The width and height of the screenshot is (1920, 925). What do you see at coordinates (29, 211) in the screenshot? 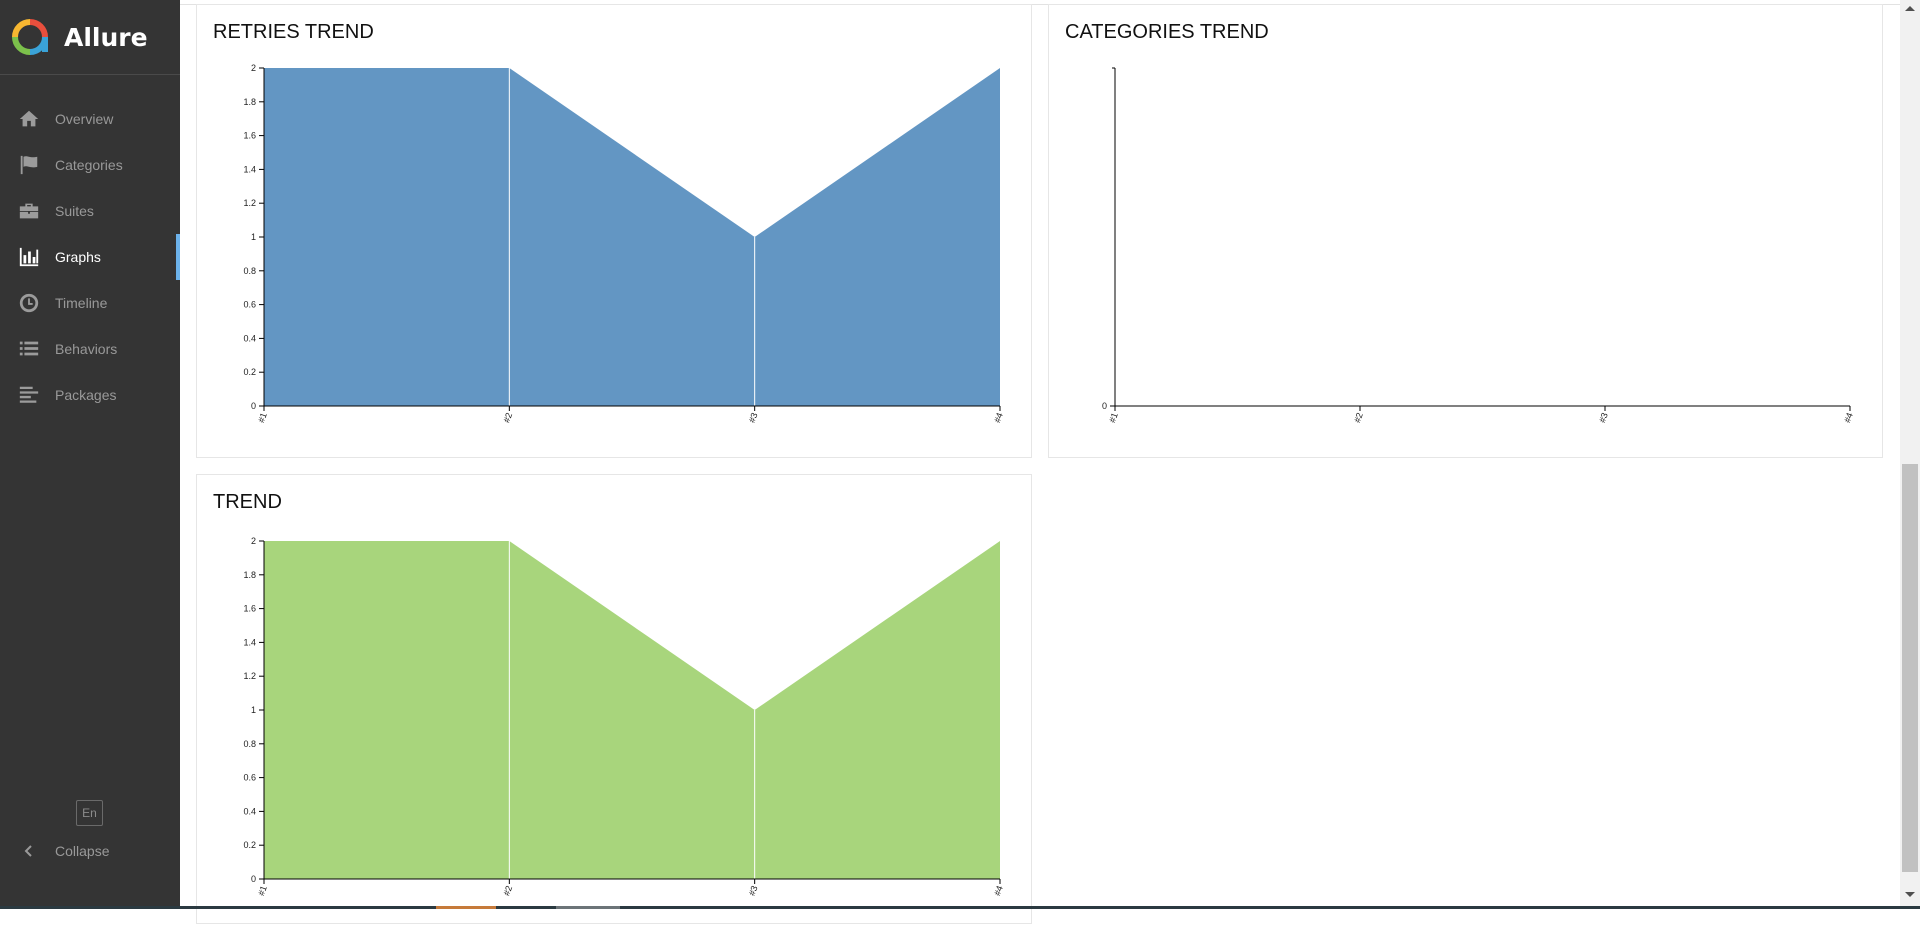
I see `briefcase-icon` at bounding box center [29, 211].